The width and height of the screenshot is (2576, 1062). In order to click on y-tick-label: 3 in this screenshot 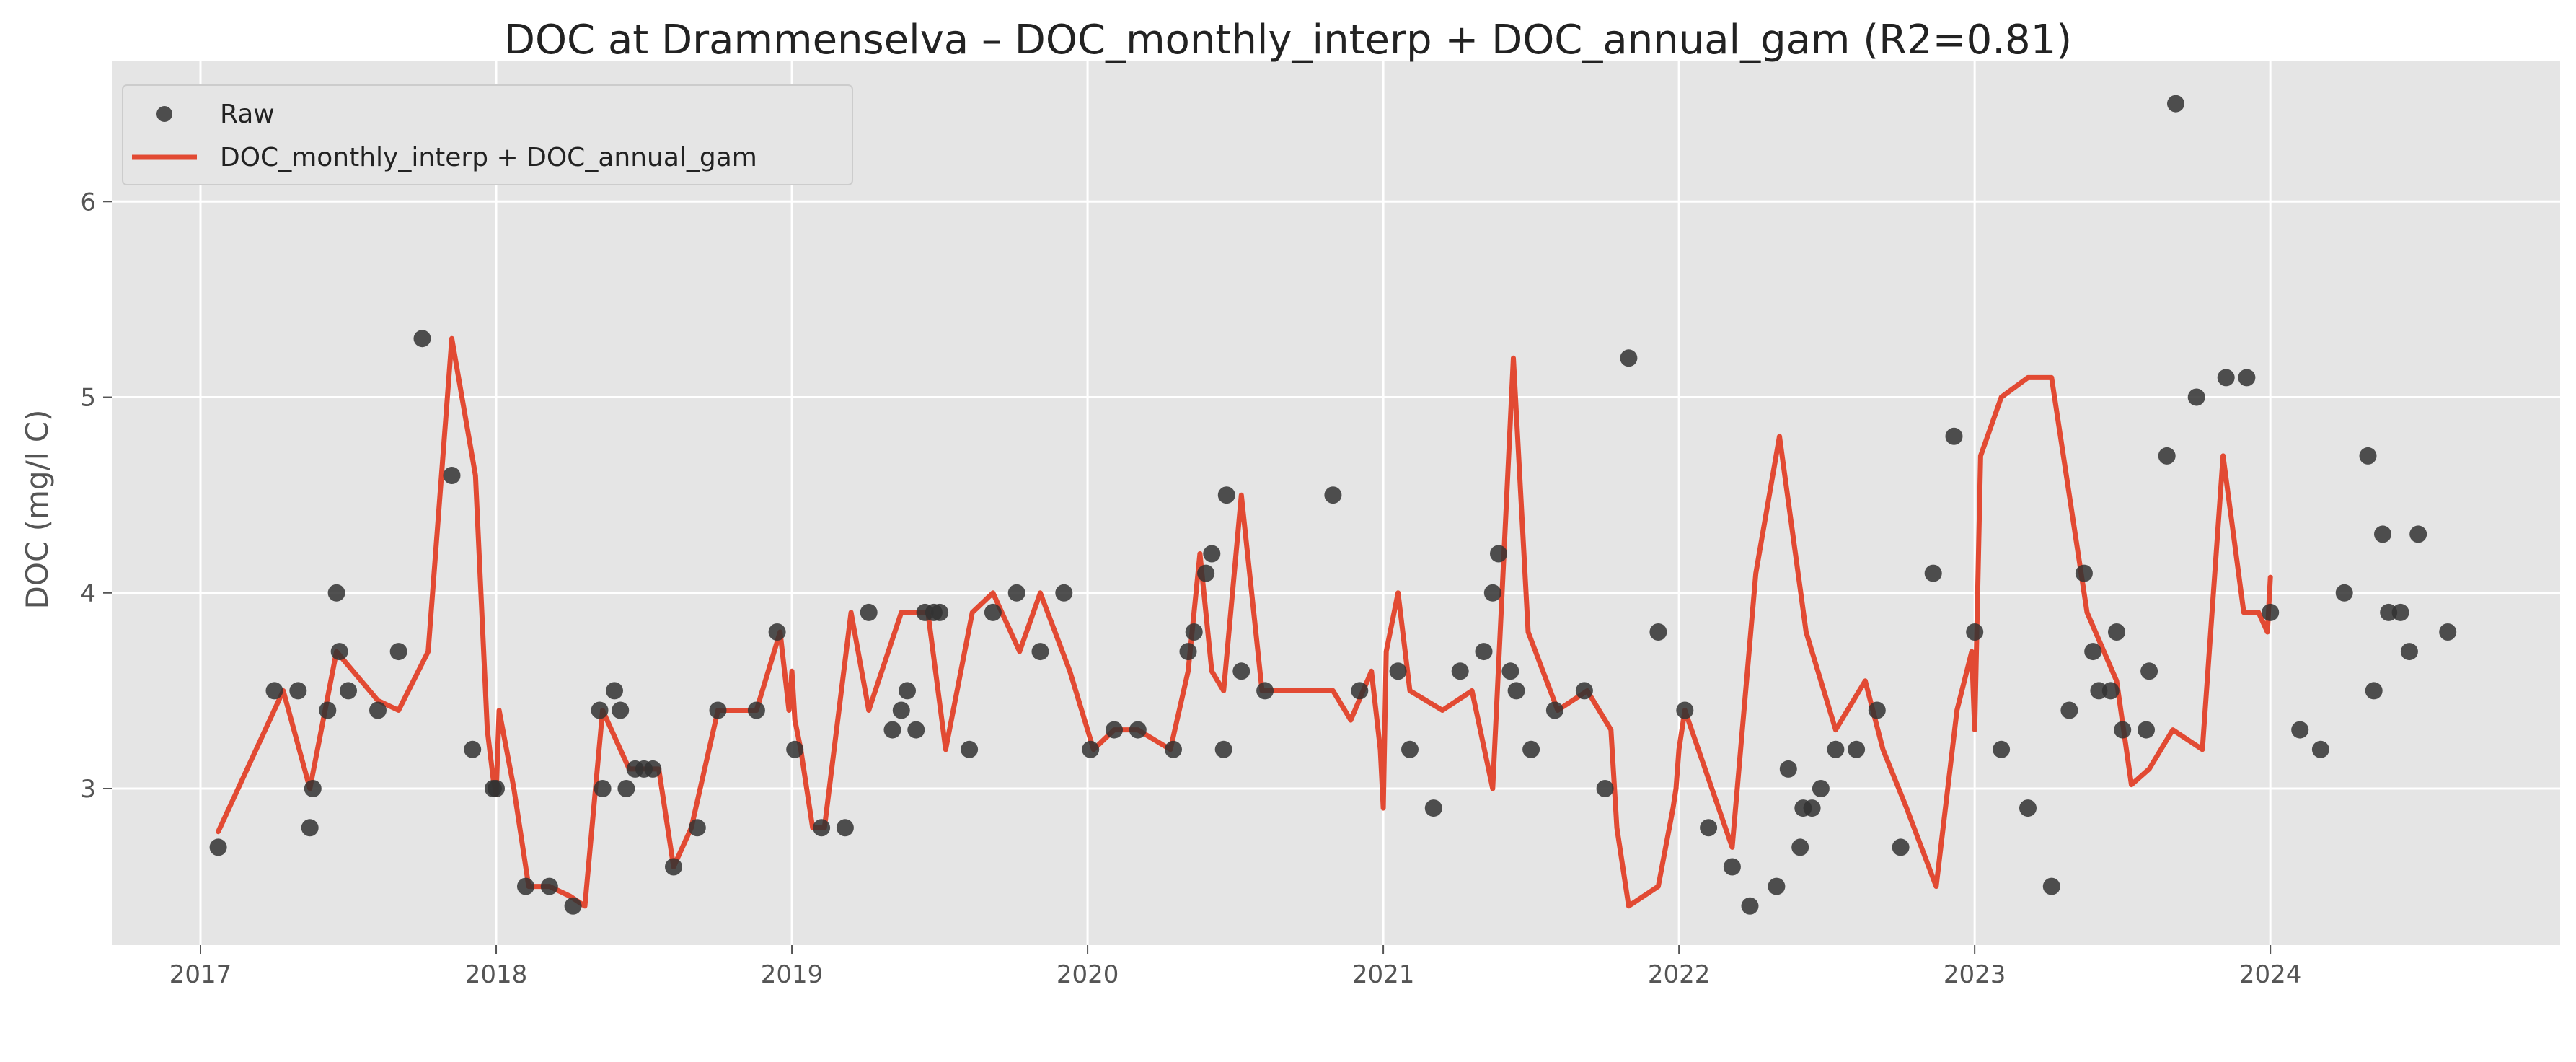, I will do `click(88, 789)`.